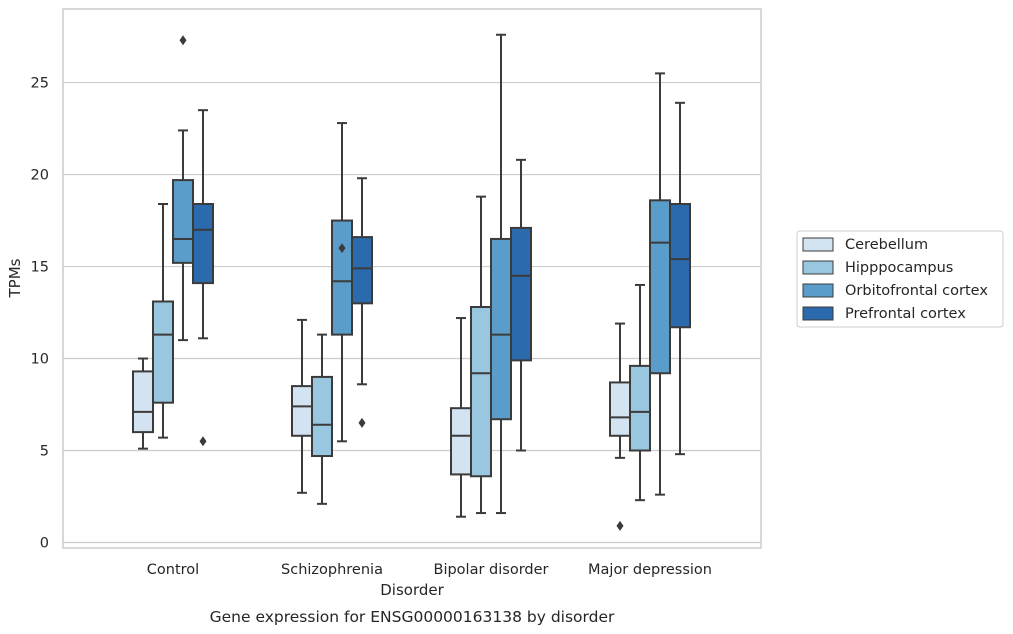 This screenshot has height=634, width=1013. What do you see at coordinates (332, 570) in the screenshot?
I see `x-tick-label-2: Schizophrenia` at bounding box center [332, 570].